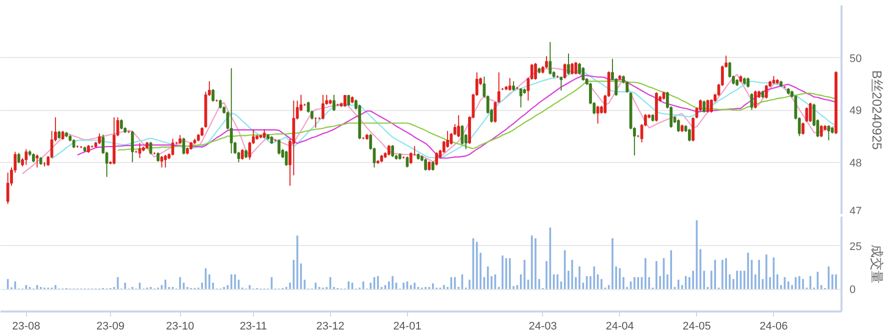 Image resolution: width=887 pixels, height=332 pixels. What do you see at coordinates (407, 326) in the screenshot?
I see `x-tick-label: 24-01` at bounding box center [407, 326].